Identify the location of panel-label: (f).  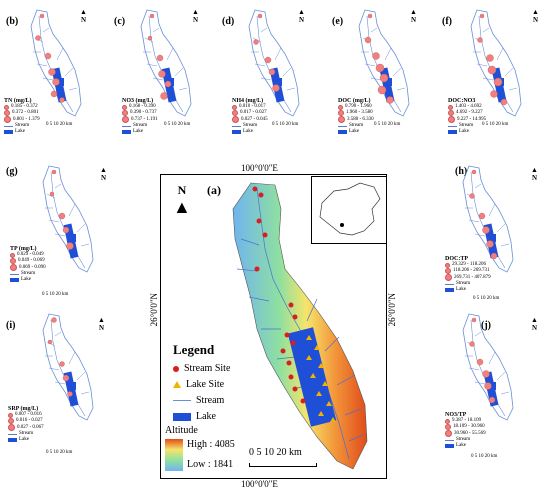
(447, 21).